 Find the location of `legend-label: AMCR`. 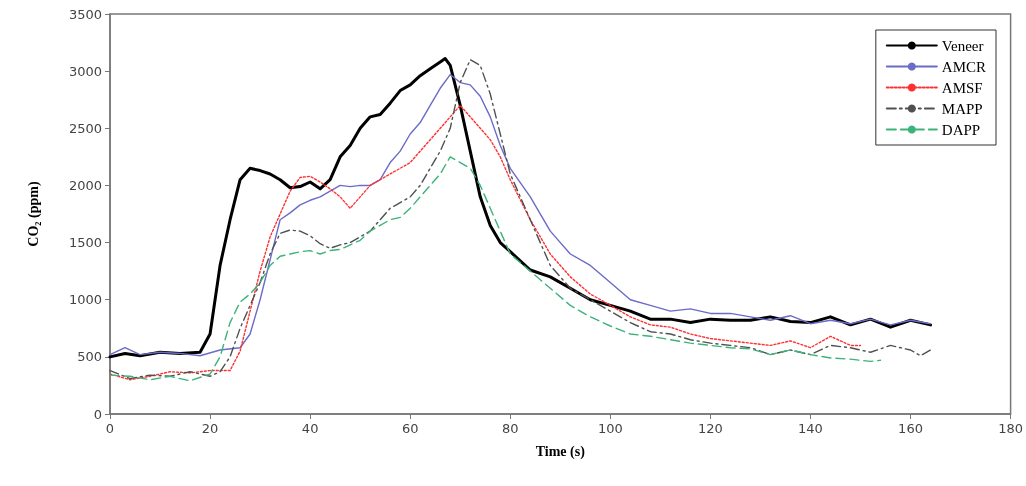

legend-label: AMCR is located at coordinates (964, 66).